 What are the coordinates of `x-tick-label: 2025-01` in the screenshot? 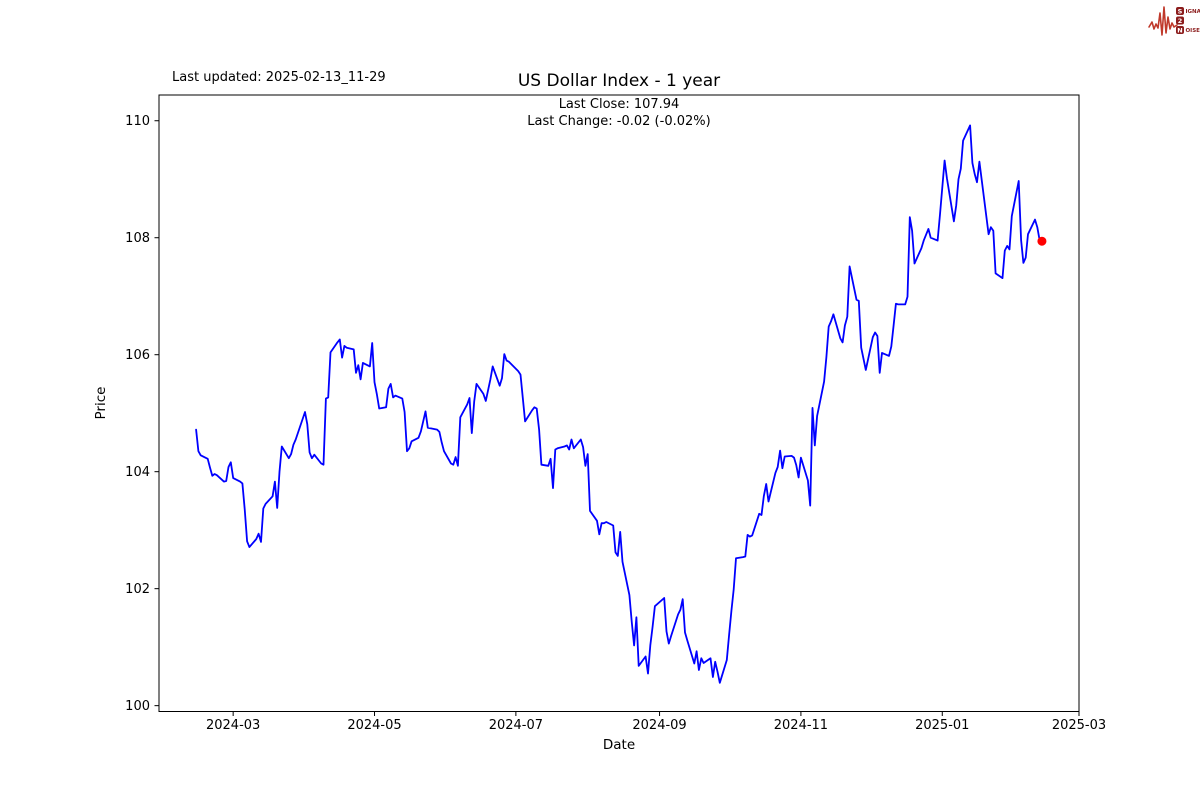 It's located at (942, 725).